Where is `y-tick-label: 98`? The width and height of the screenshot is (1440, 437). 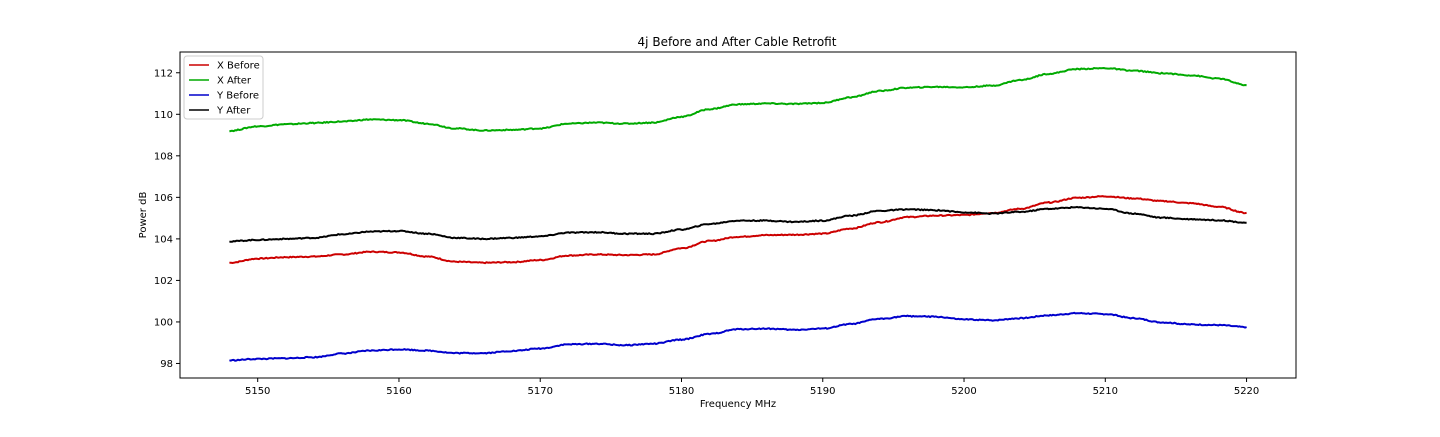
y-tick-label: 98 is located at coordinates (166, 364).